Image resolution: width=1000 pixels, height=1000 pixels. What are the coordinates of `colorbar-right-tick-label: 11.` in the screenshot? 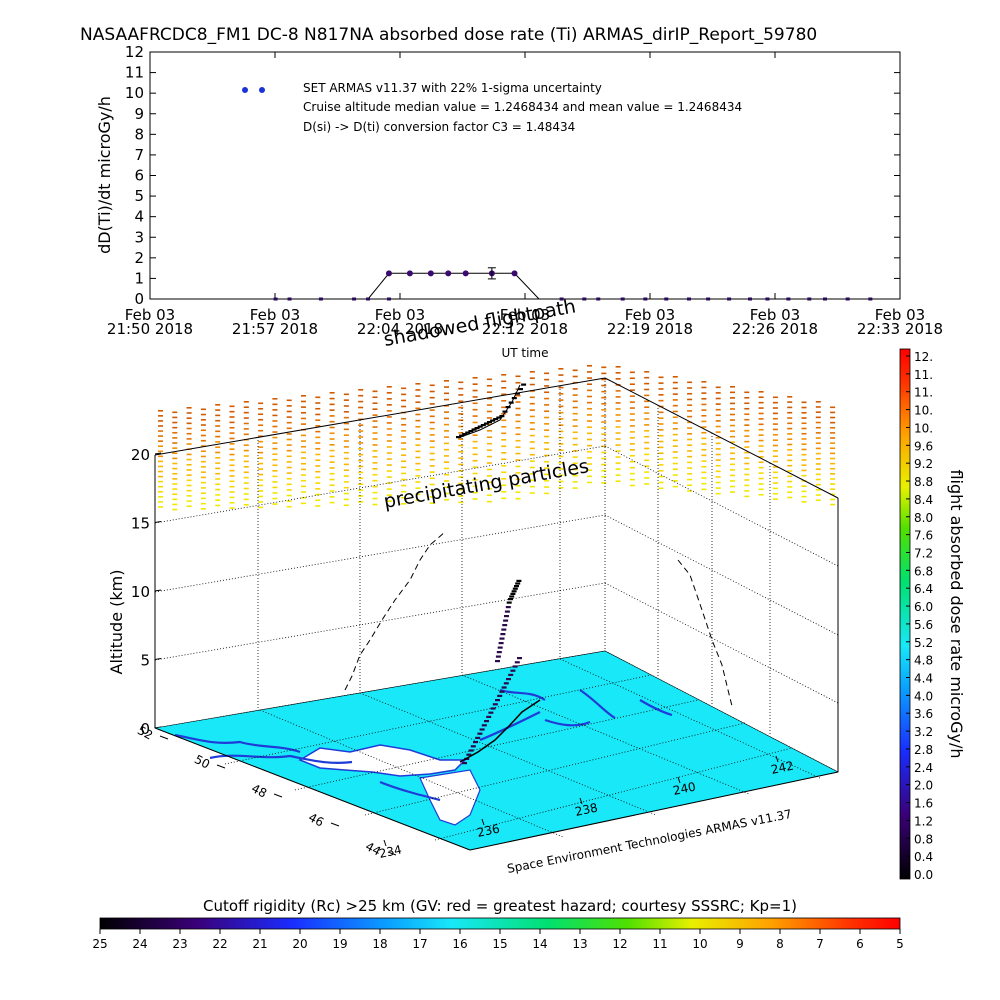 It's located at (923, 375).